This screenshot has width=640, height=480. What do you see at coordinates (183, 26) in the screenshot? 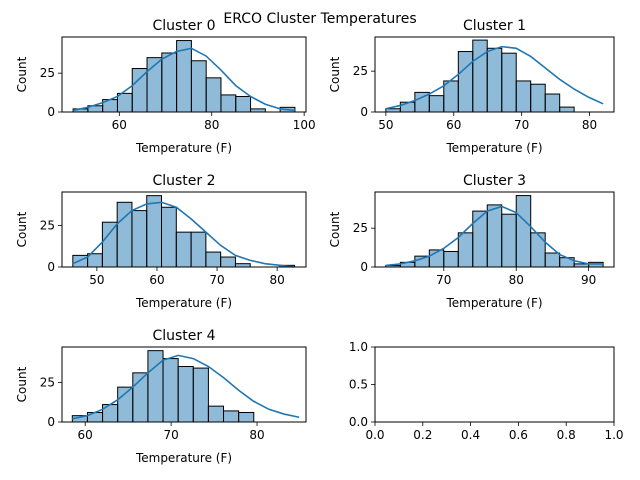
I see `subplot-title: Cluster 0` at bounding box center [183, 26].